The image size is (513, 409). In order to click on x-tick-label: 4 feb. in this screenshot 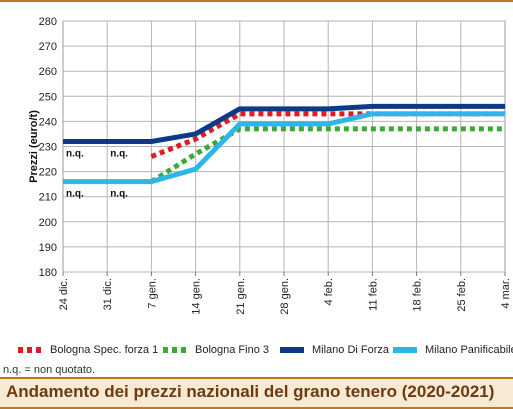, I will do `click(329, 292)`.